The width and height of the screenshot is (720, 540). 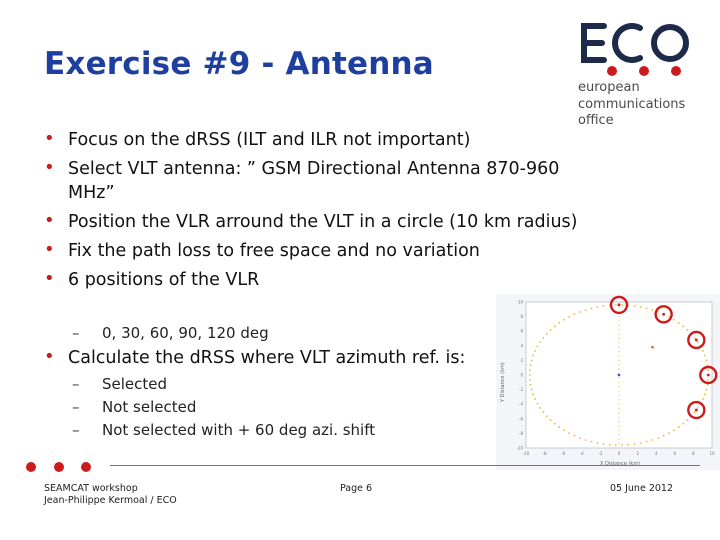 What do you see at coordinates (58, 467) in the screenshot?
I see `footer-dots` at bounding box center [58, 467].